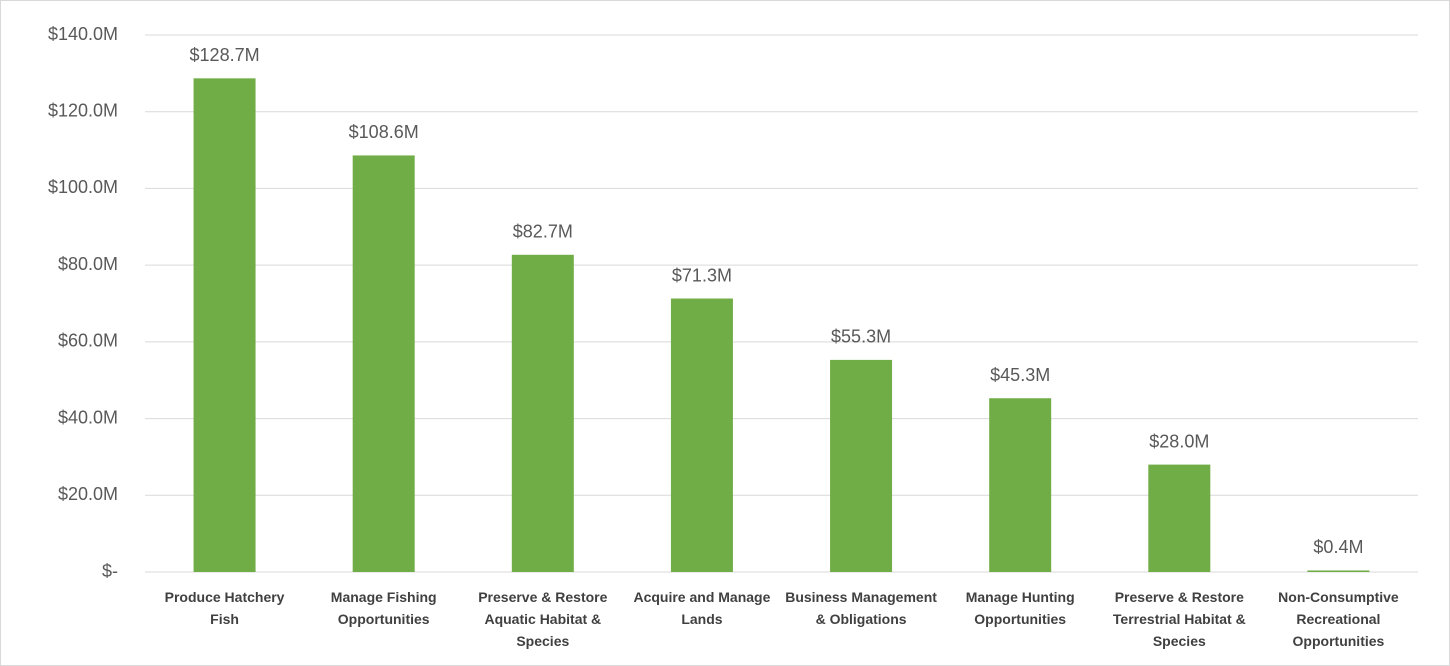  What do you see at coordinates (1020, 608) in the screenshot?
I see `x-tick-label: Manage Hunting Opportunities` at bounding box center [1020, 608].